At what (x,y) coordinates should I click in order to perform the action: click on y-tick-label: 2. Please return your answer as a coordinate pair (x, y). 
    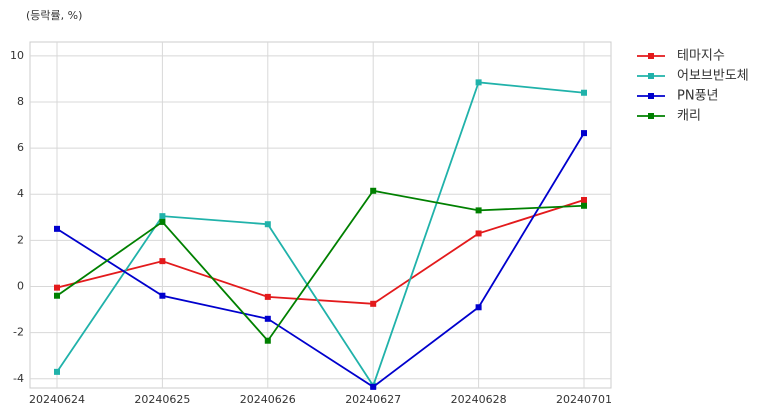
    Looking at the image, I should click on (20, 239).